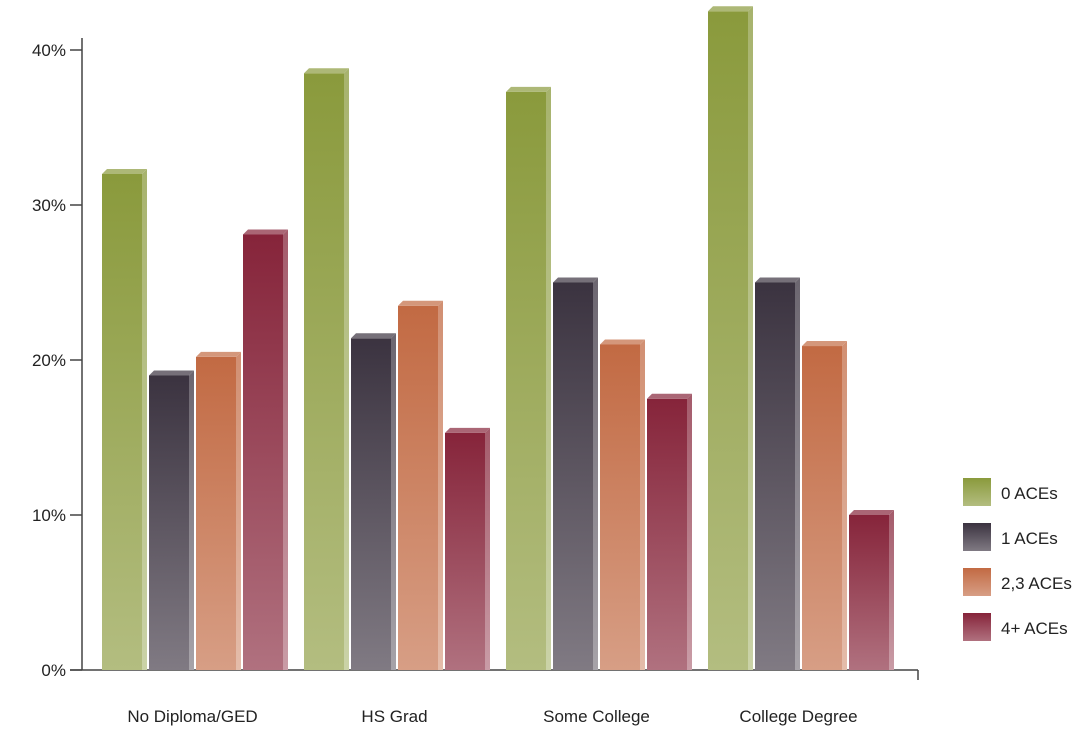 The height and width of the screenshot is (734, 1082). Describe the element at coordinates (49, 360) in the screenshot. I see `y-tick-label: 20%` at that location.